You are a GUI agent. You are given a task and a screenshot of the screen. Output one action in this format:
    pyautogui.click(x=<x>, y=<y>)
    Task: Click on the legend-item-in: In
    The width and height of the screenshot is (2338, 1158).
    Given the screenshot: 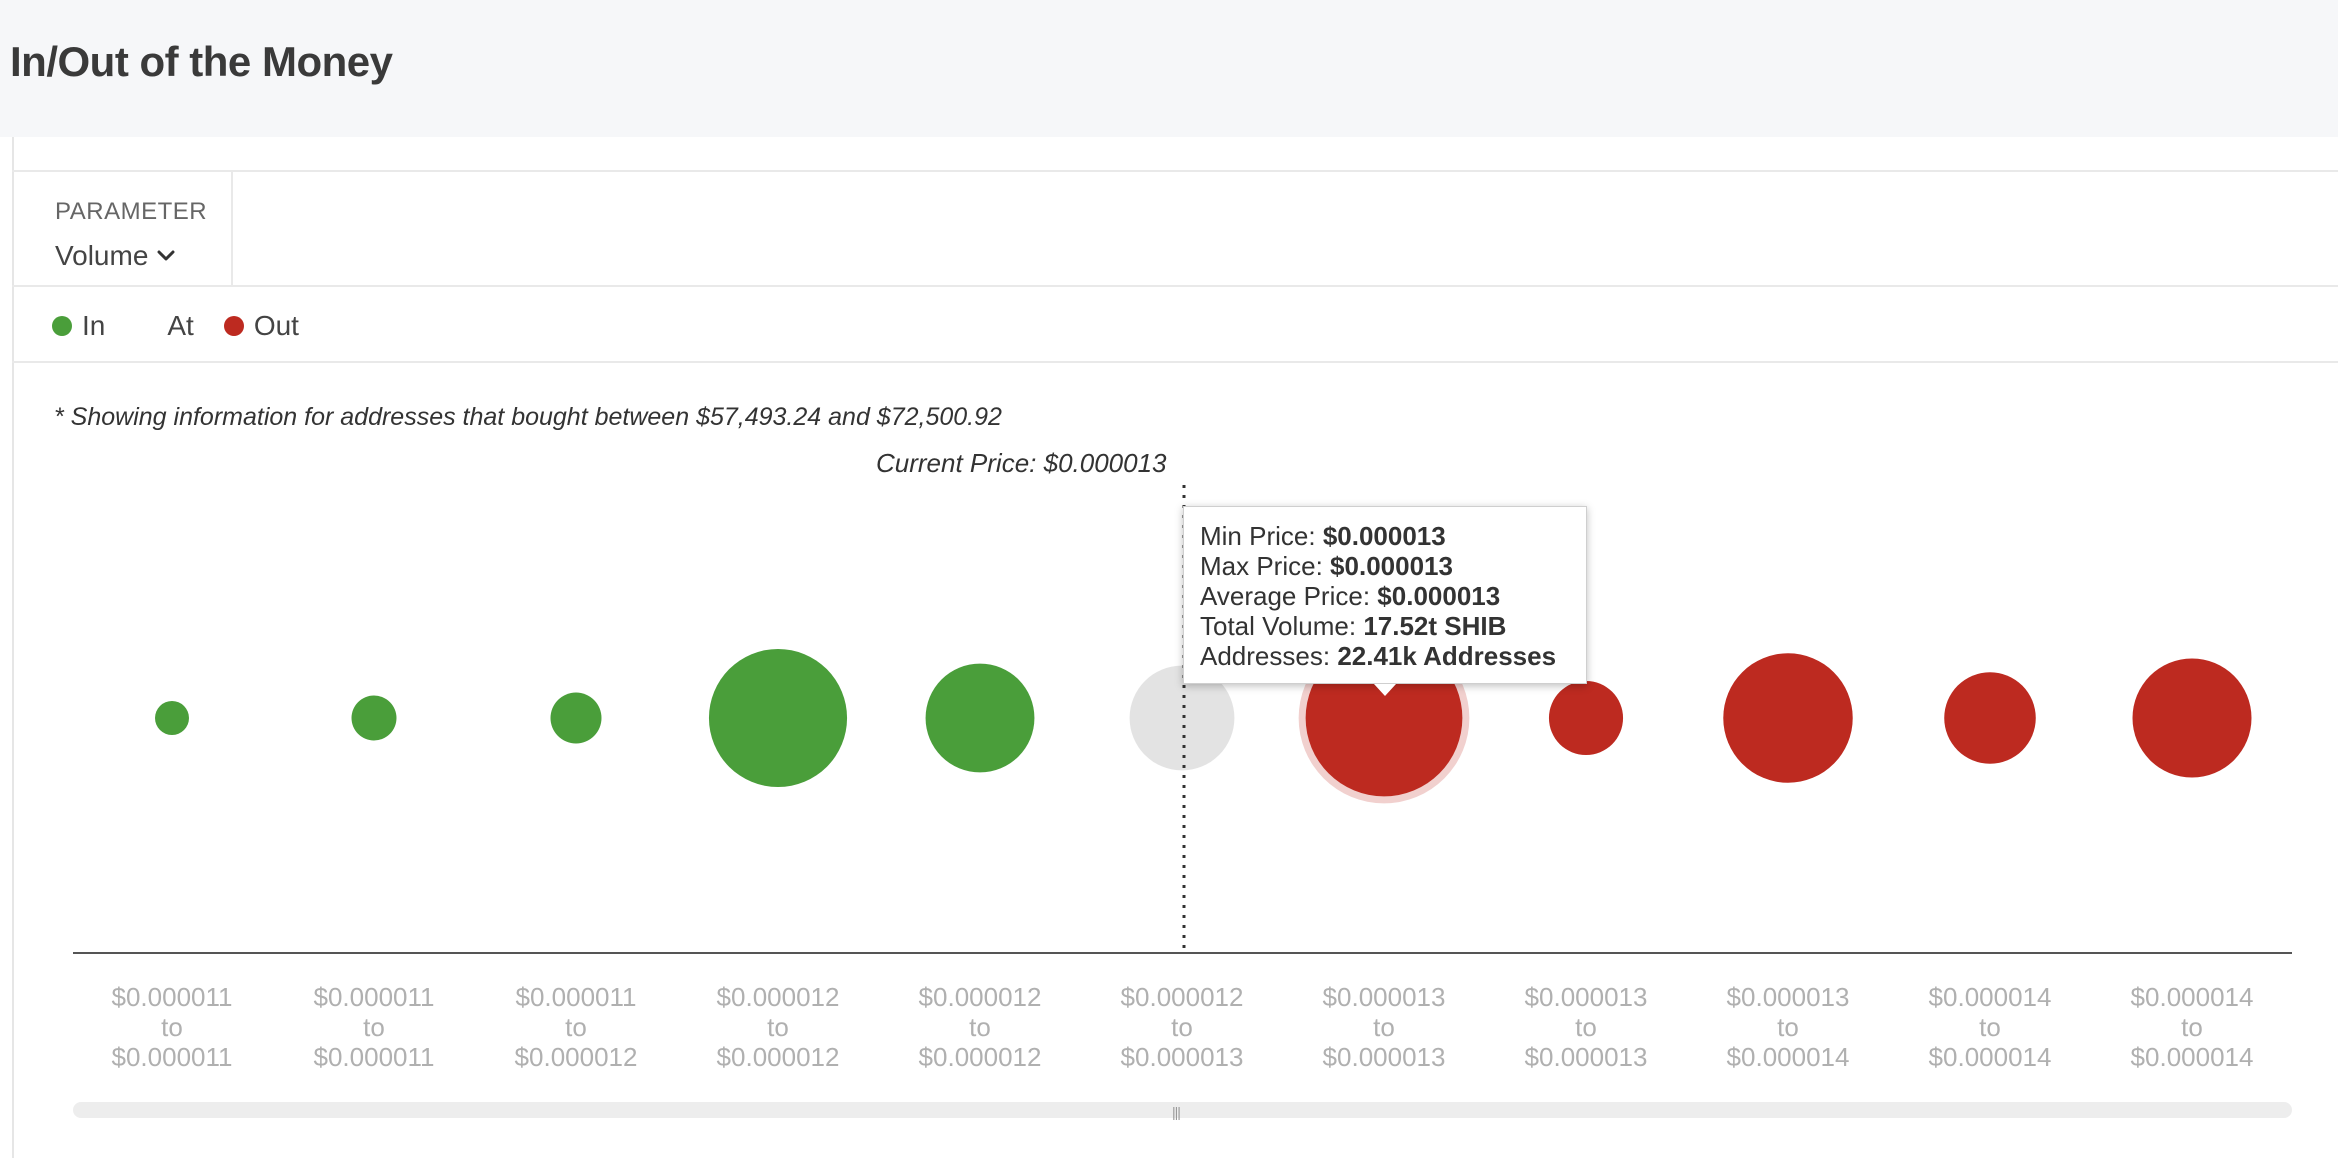 What is the action you would take?
    pyautogui.click(x=78, y=326)
    